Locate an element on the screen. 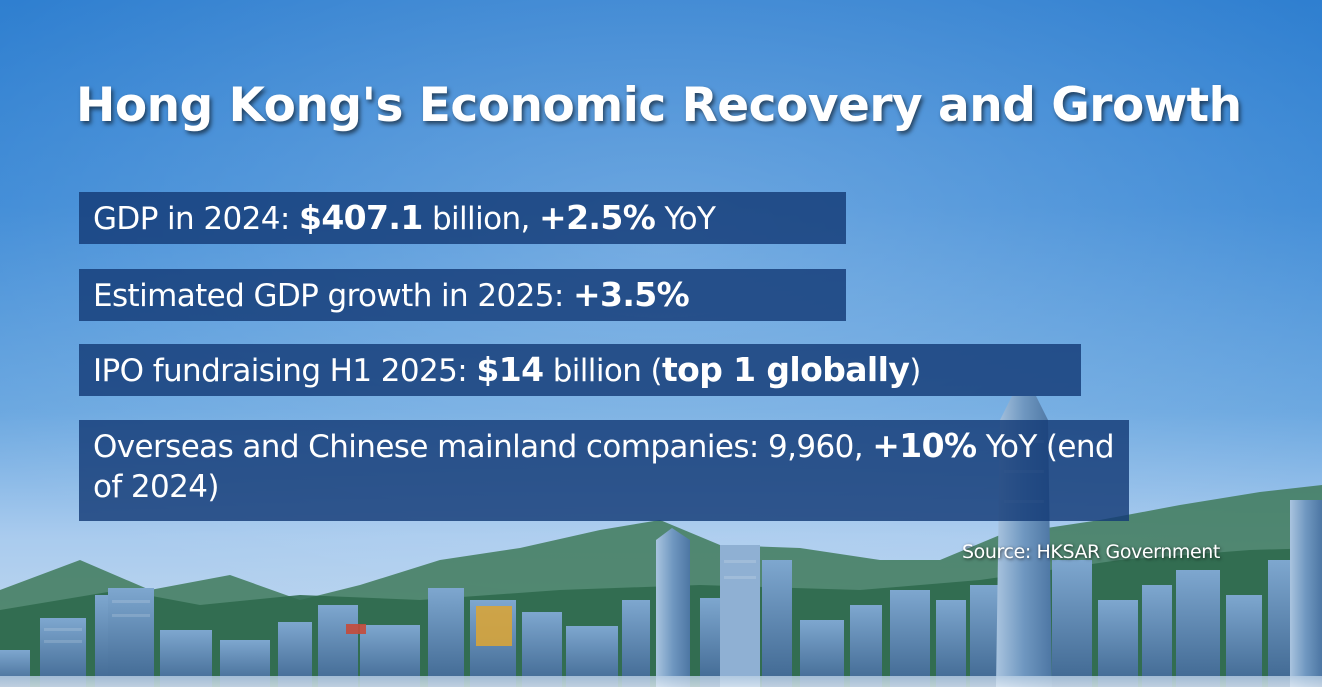 This screenshot has height=687, width=1322. stat-value-highlight: +3.5% is located at coordinates (631, 294).